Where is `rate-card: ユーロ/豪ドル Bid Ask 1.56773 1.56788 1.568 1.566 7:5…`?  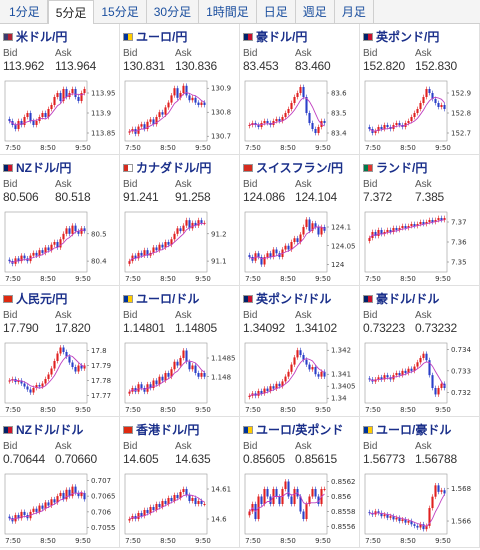 rate-card: ユーロ/豪ドル Bid Ask 1.56773 1.56788 1.568 1.566 7:5… is located at coordinates (420, 482).